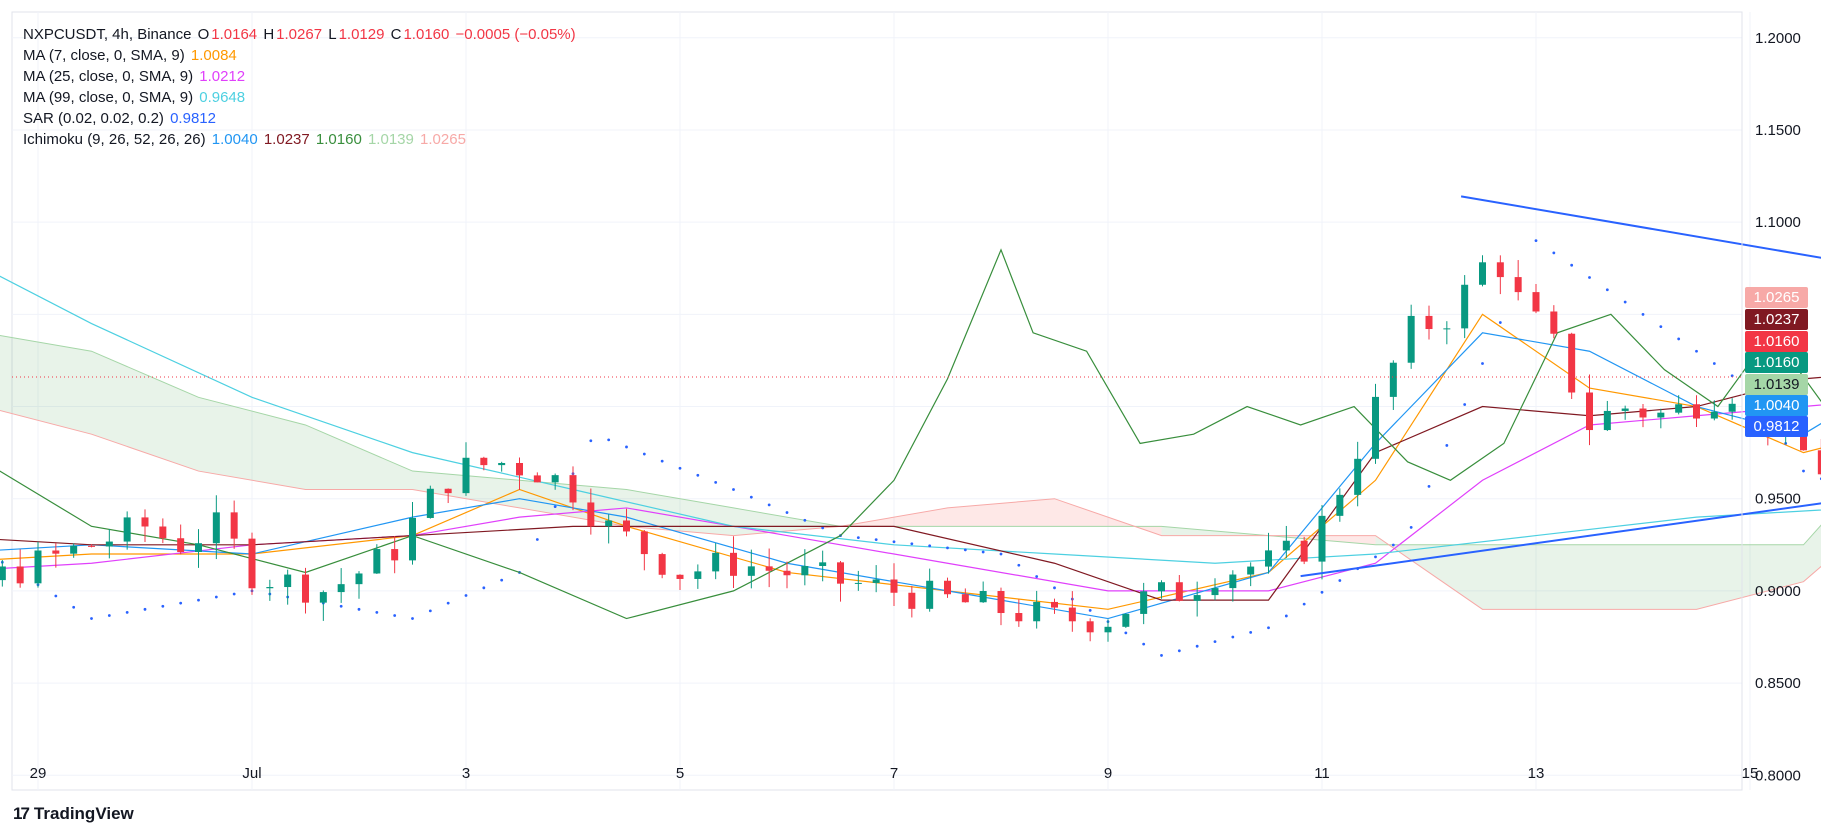  What do you see at coordinates (107, 34) in the screenshot?
I see `symbol-label: NXPCUSDT, 4h, Binance` at bounding box center [107, 34].